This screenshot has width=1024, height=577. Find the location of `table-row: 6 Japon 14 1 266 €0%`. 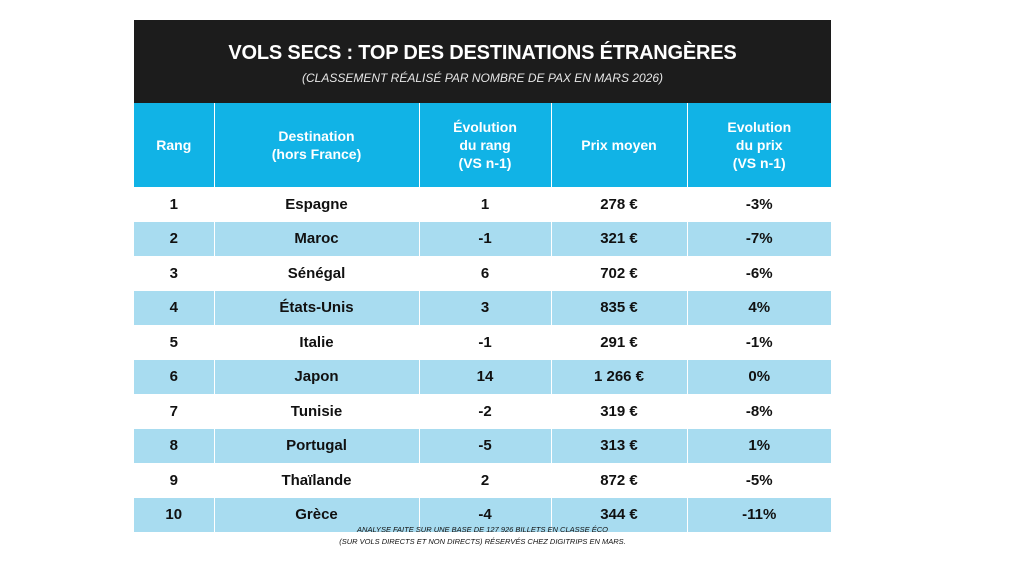

table-row: 6 Japon 14 1 266 €0% is located at coordinates (482, 376).